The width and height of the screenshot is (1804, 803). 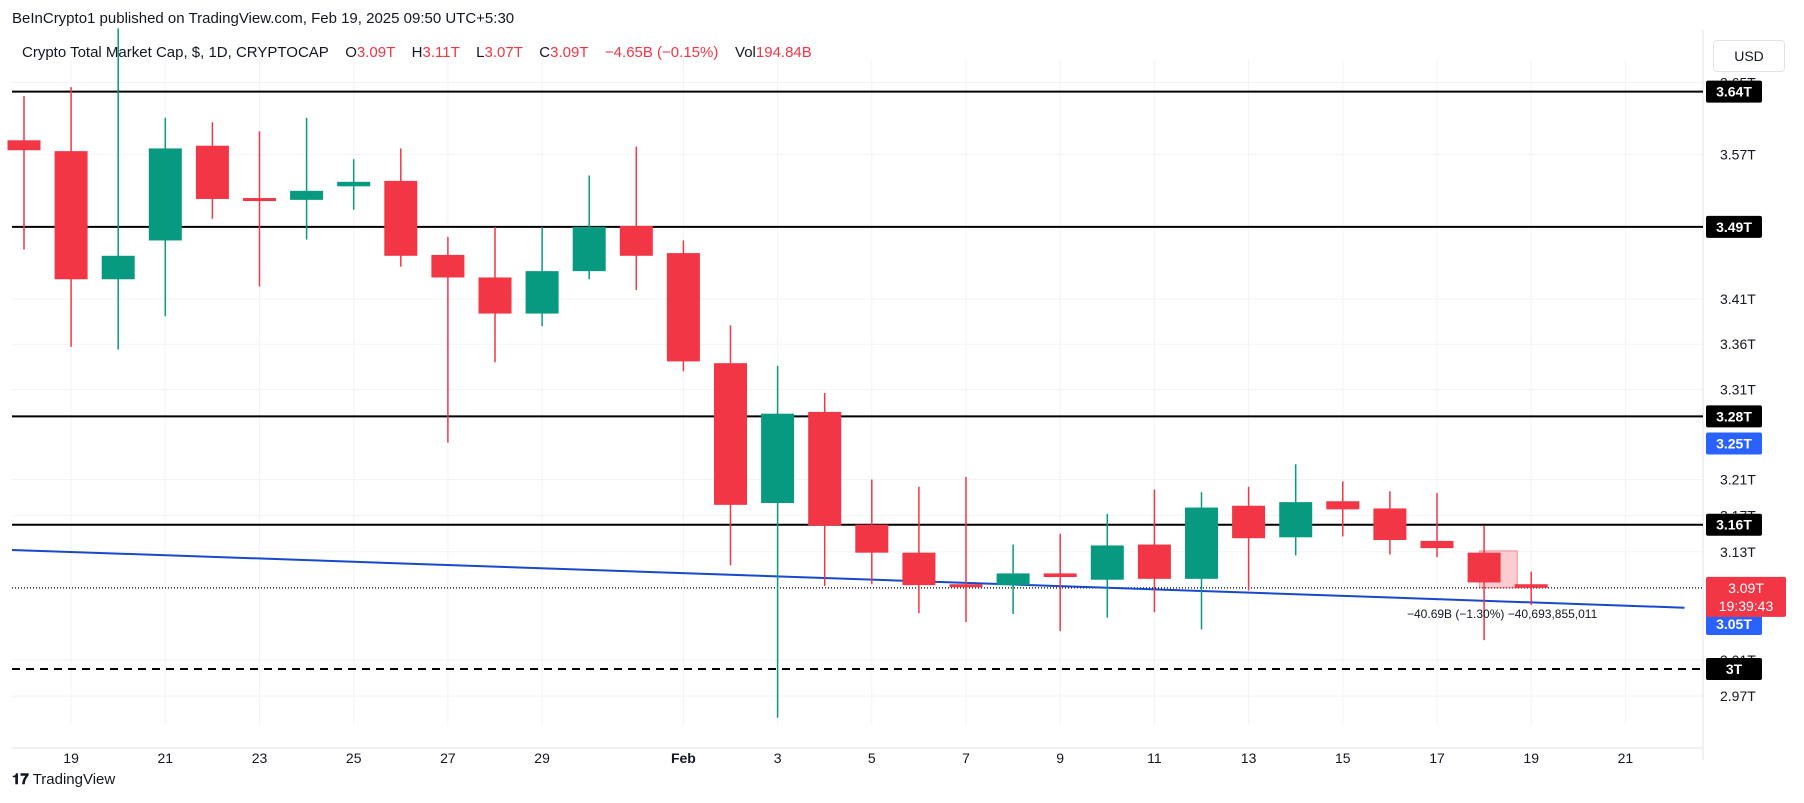 I want to click on measurement-box, so click(x=1498, y=569).